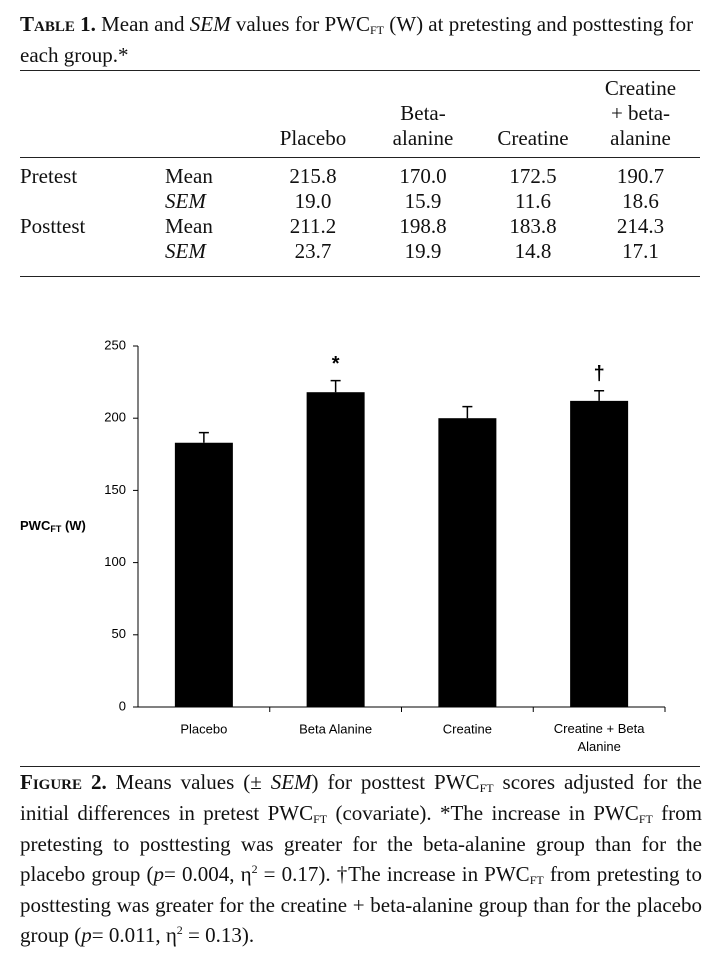 The image size is (720, 972). What do you see at coordinates (423, 251) in the screenshot?
I see `table-cell: 19.9` at bounding box center [423, 251].